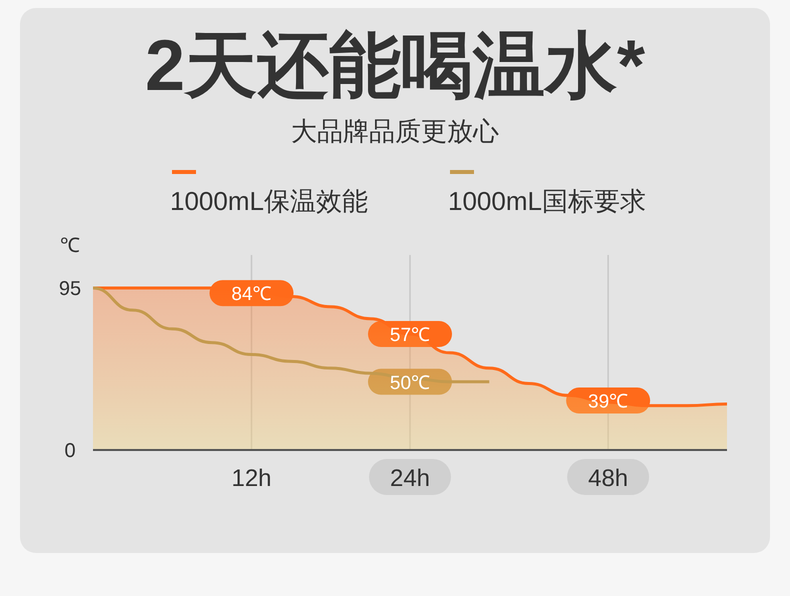 The image size is (790, 596). What do you see at coordinates (410, 478) in the screenshot?
I see `x-tick-label: 24h` at bounding box center [410, 478].